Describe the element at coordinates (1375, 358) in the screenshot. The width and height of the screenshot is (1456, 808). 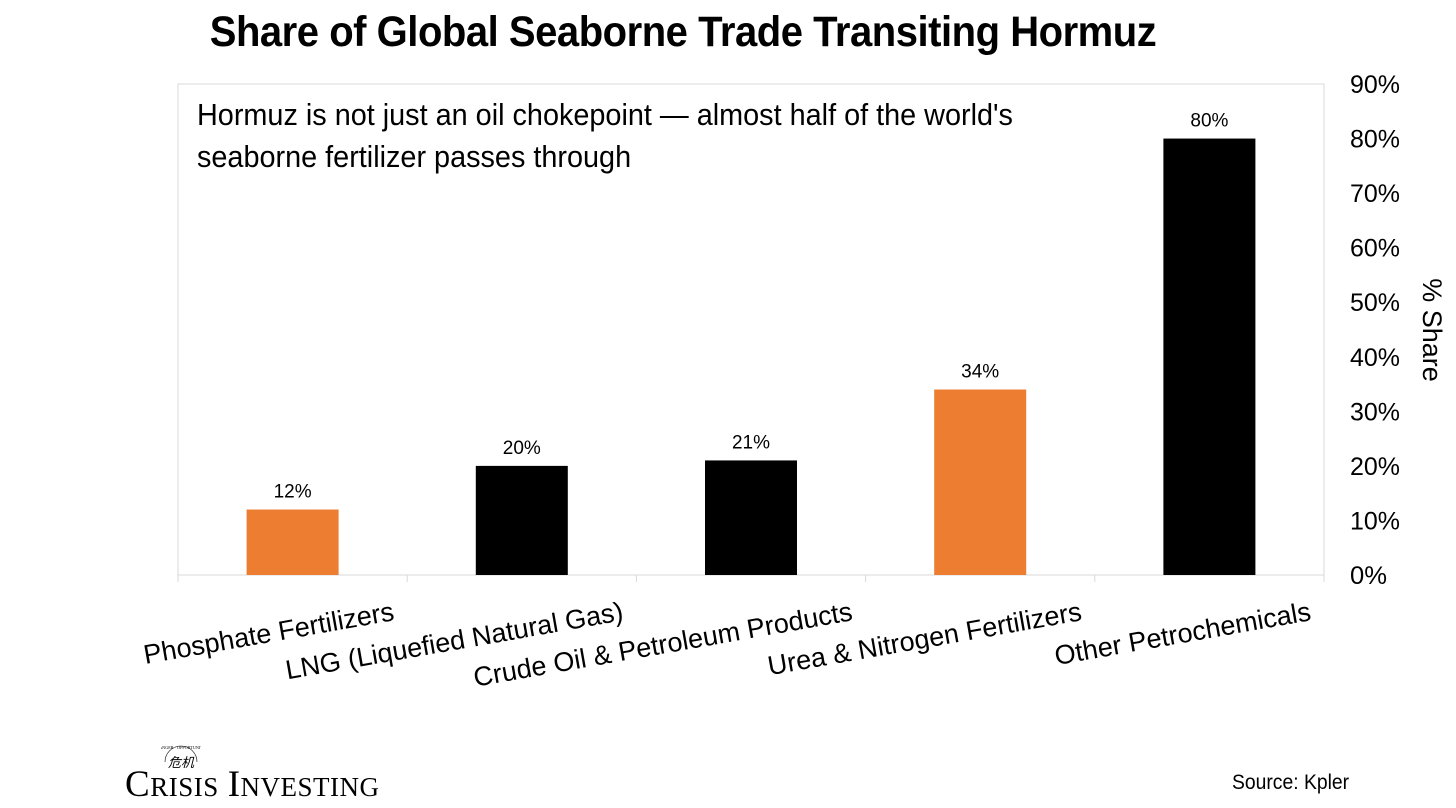
I see `y-tick-label: 40%` at that location.